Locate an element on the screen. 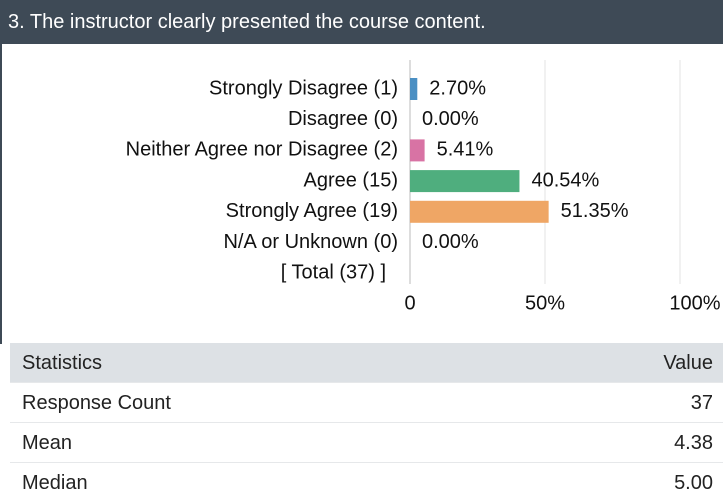 This screenshot has height=495, width=723. category-label: N/A or Unknown (0) is located at coordinates (310, 242).